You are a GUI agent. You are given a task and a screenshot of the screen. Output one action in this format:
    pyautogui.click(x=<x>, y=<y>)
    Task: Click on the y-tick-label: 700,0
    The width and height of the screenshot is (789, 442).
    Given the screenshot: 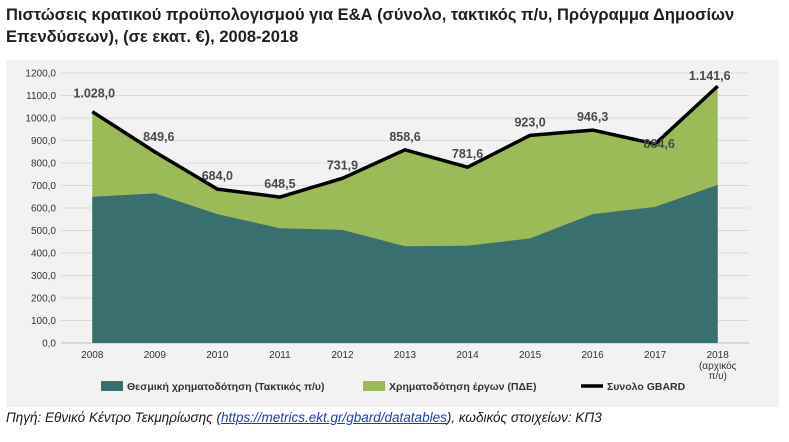 What is the action you would take?
    pyautogui.click(x=43, y=186)
    